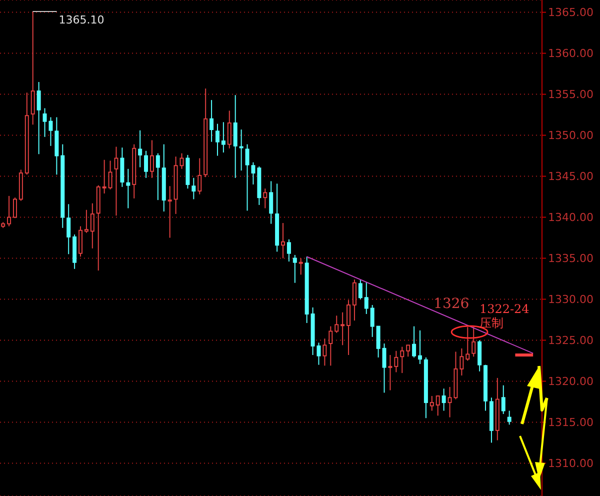 This screenshot has height=496, width=600. I want to click on y-tick-label: 1360.00, so click(571, 53).